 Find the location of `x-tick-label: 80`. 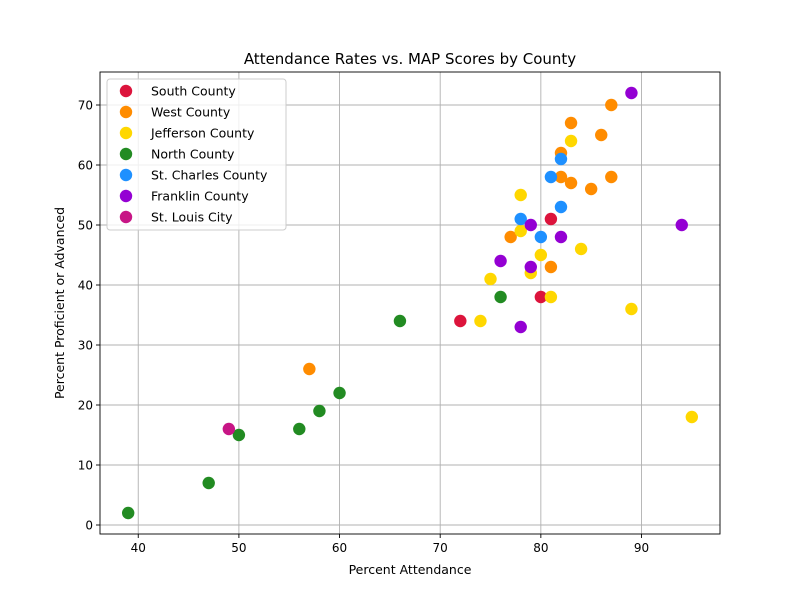

x-tick-label: 80 is located at coordinates (540, 548).